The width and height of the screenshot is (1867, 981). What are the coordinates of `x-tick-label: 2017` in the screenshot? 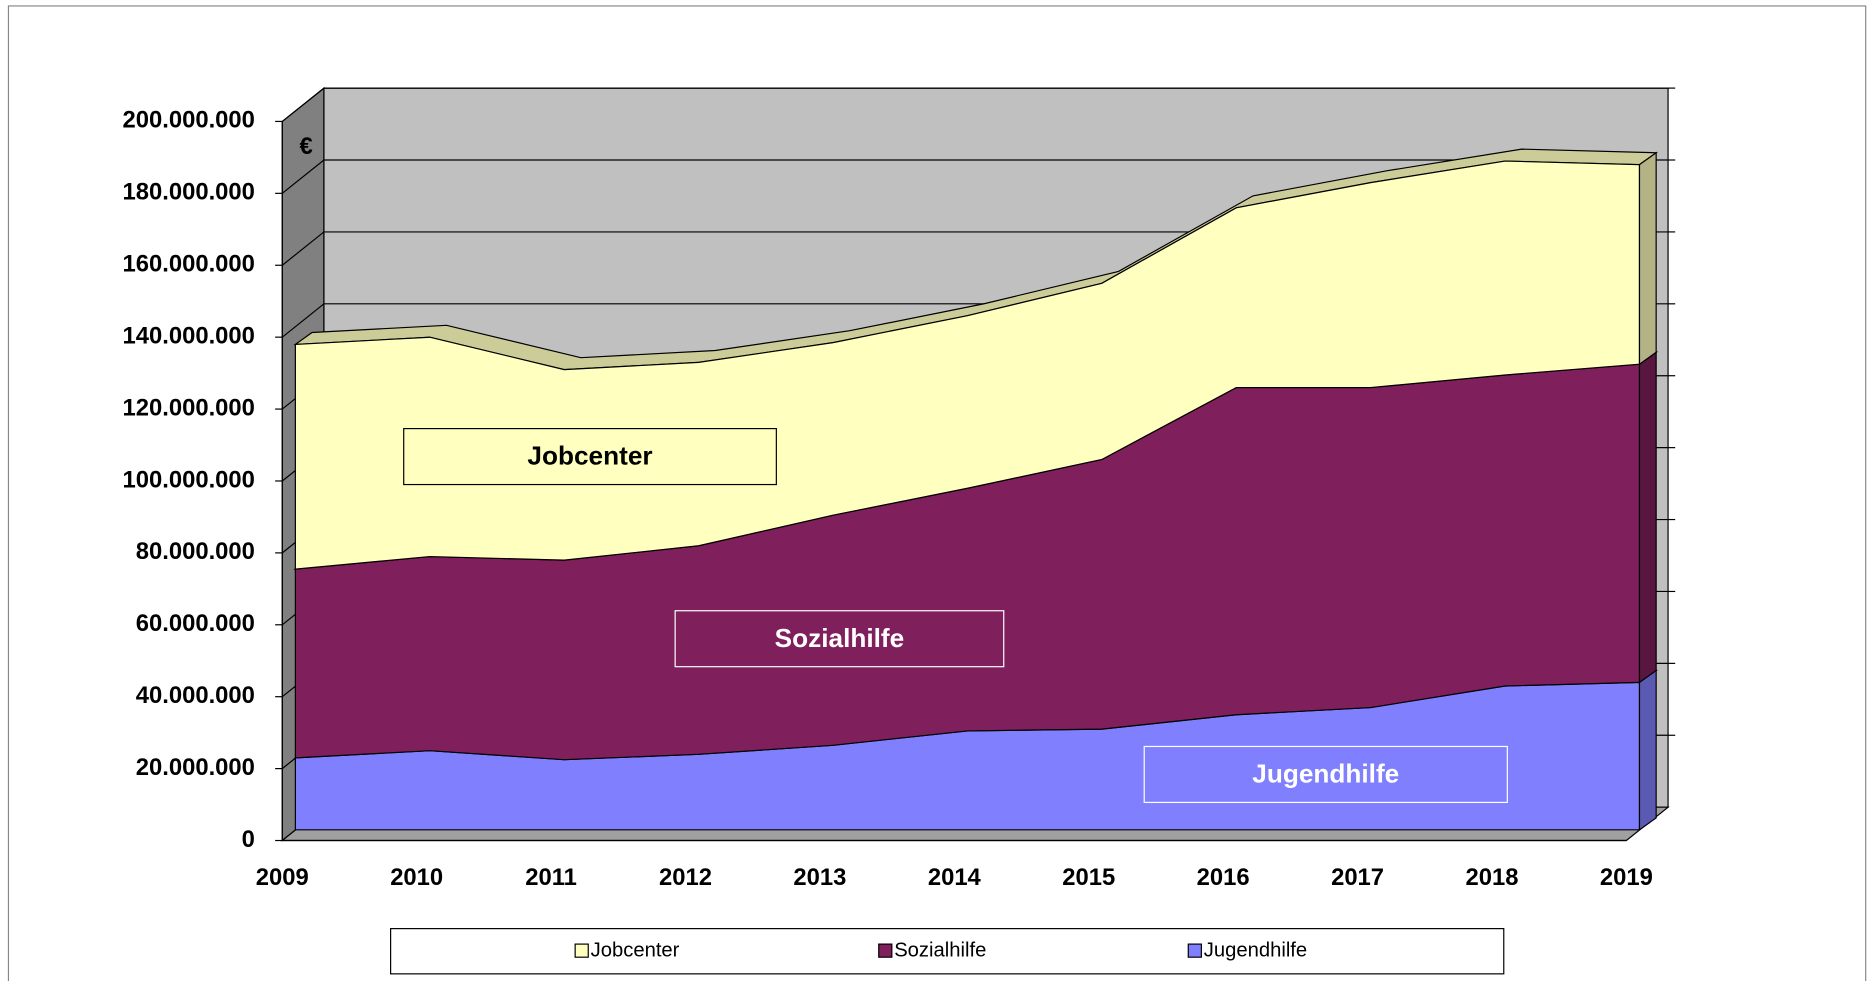 It's located at (1357, 877).